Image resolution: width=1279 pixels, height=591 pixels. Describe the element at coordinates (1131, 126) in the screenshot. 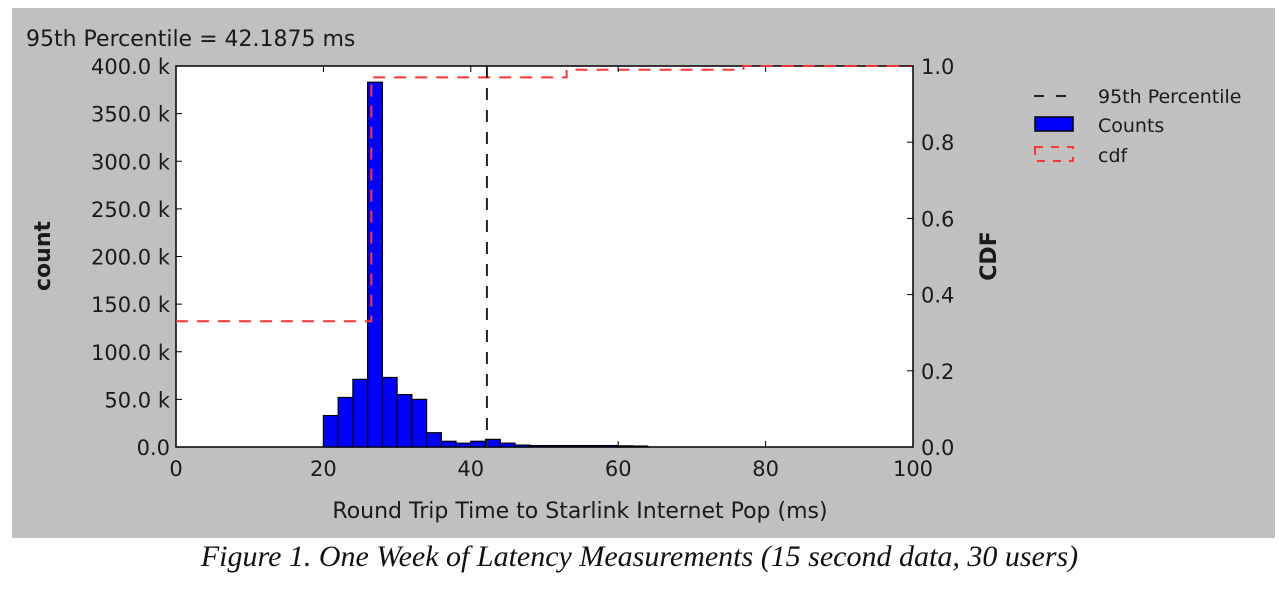

I see `legend-counts: Counts` at that location.